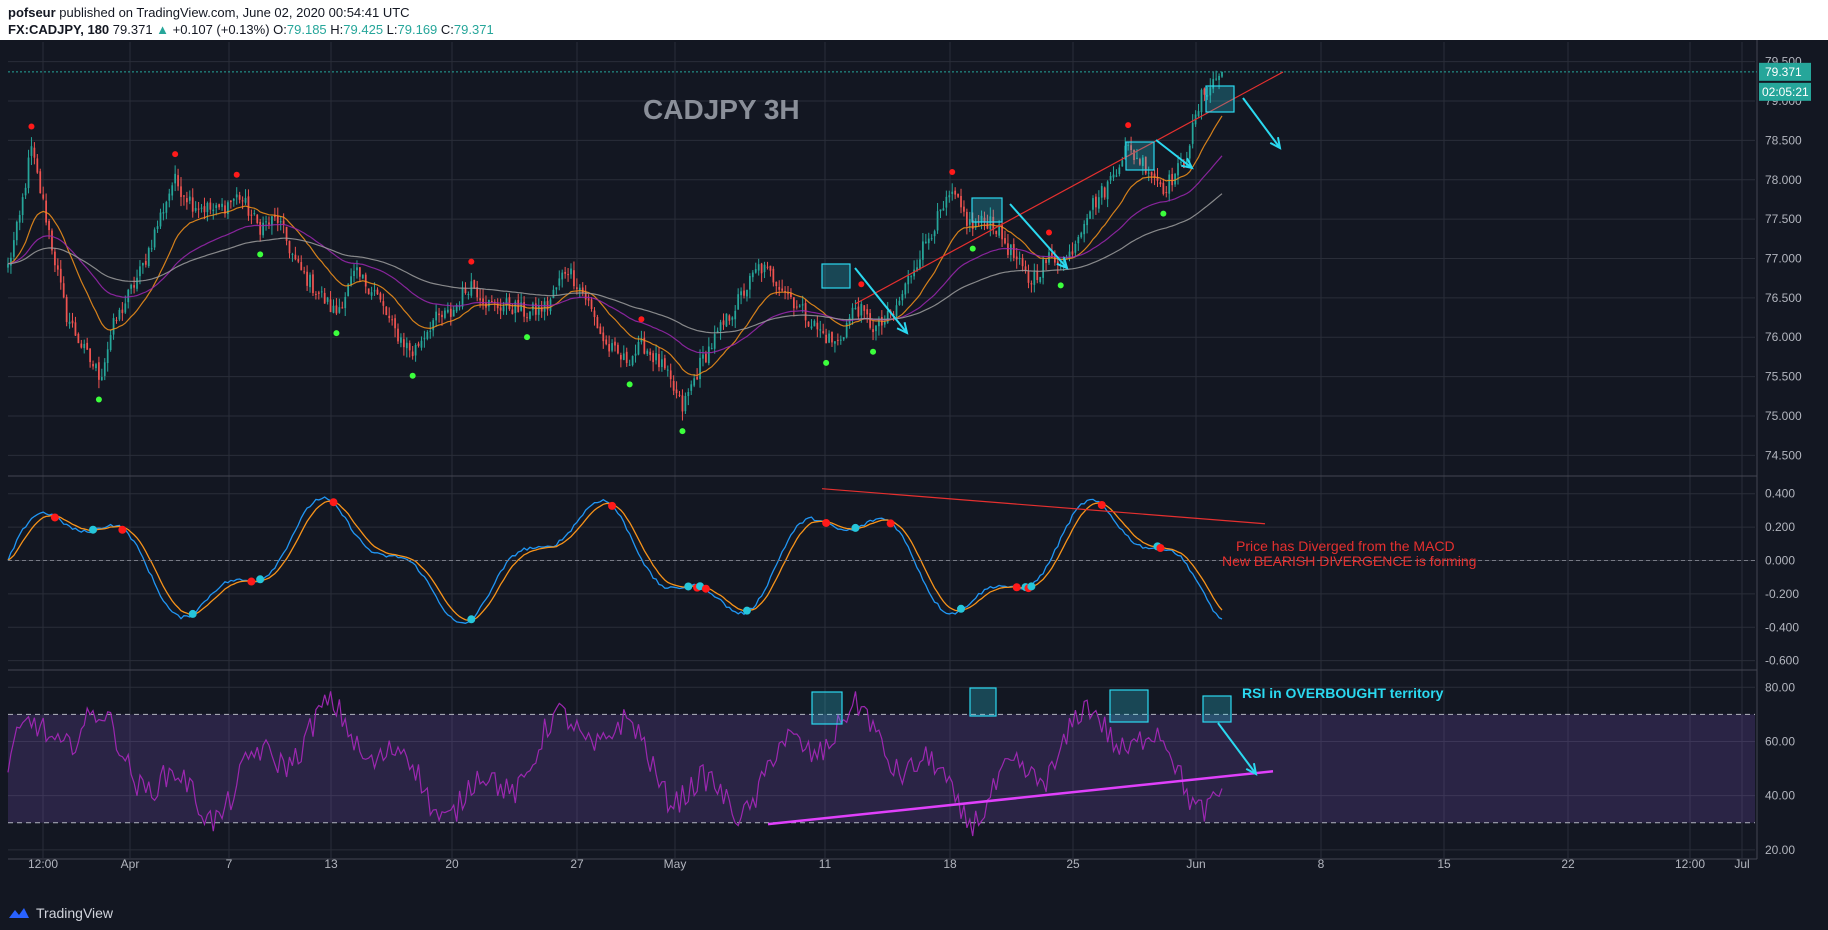 Image resolution: width=1828 pixels, height=930 pixels. I want to click on arrow-shaft, so click(881, 300).